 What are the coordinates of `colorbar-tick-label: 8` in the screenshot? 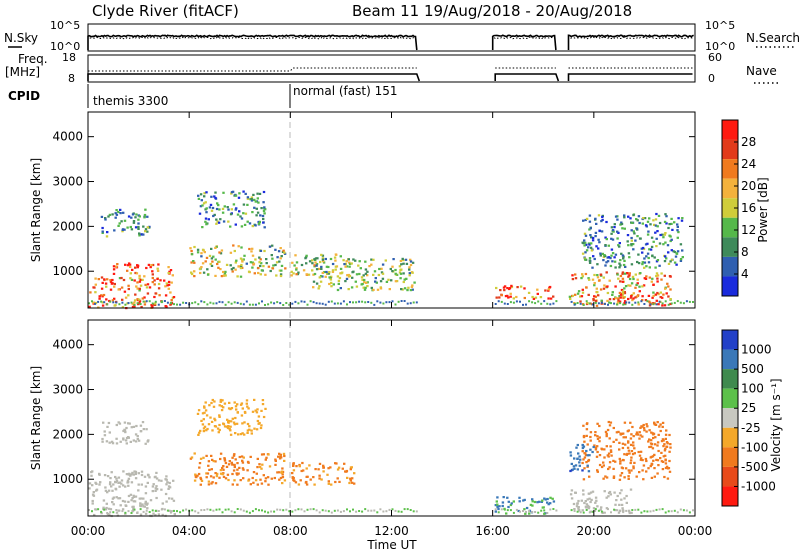 It's located at (745, 252).